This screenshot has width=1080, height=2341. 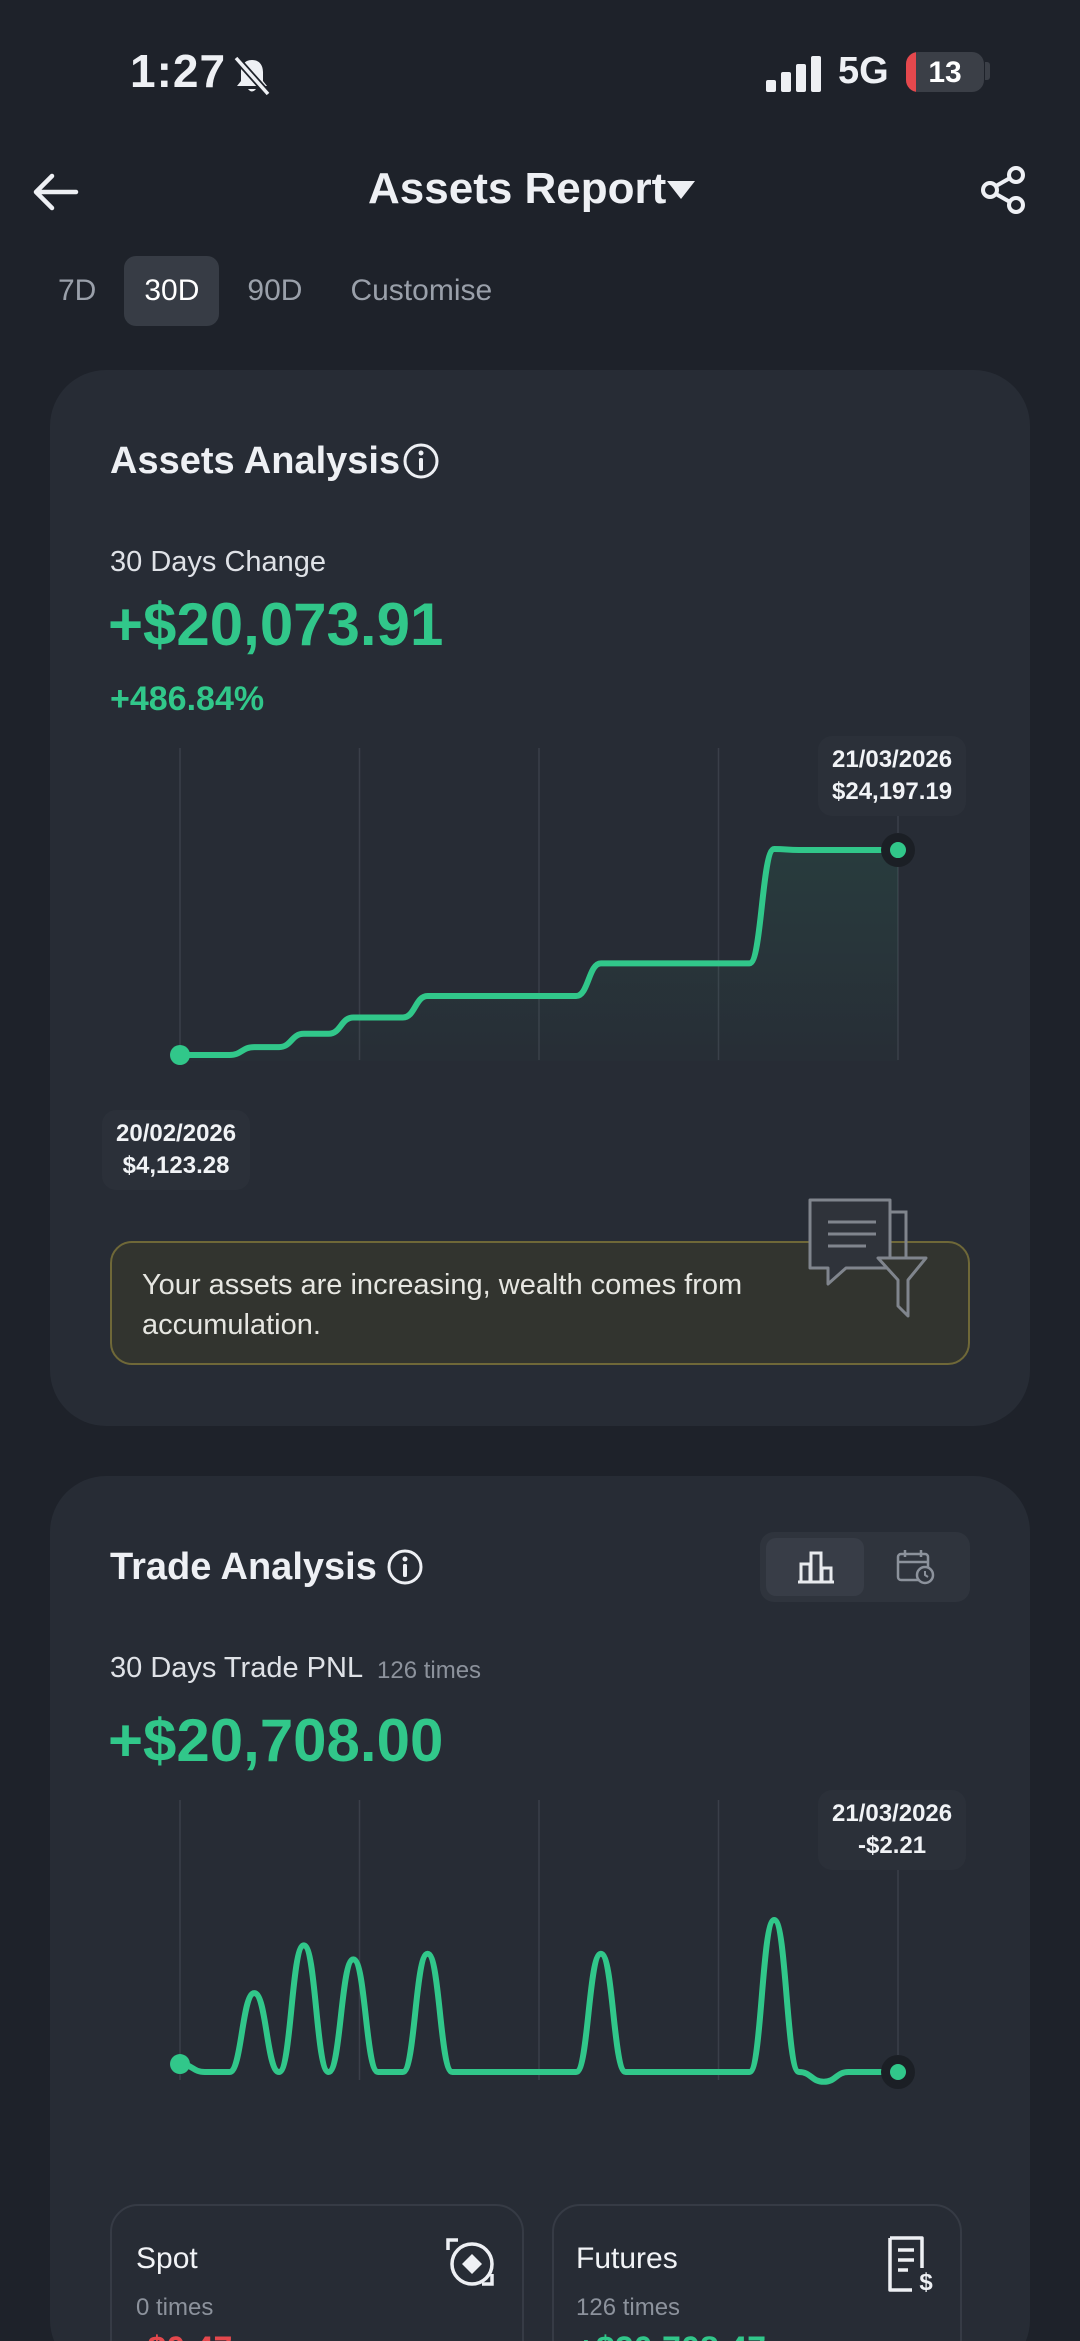 What do you see at coordinates (276, 624) in the screenshot?
I see `change-value: +$20,073.91` at bounding box center [276, 624].